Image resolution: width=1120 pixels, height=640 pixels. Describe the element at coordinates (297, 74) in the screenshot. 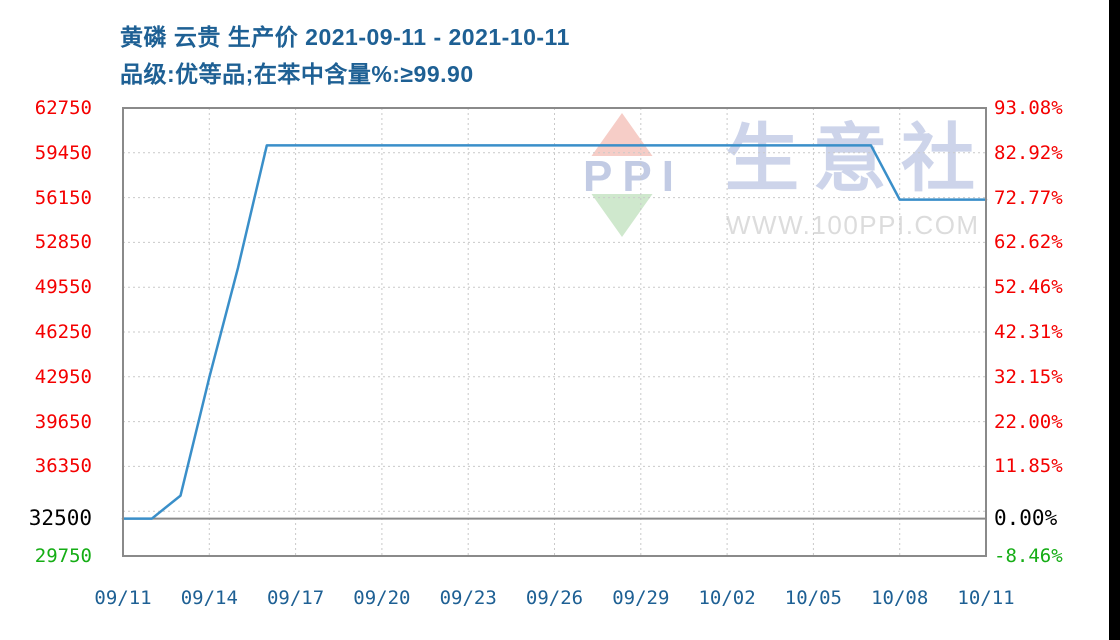

I see `chart-subtitle: 品级:优等品;在苯中含量%:≥99.90` at that location.